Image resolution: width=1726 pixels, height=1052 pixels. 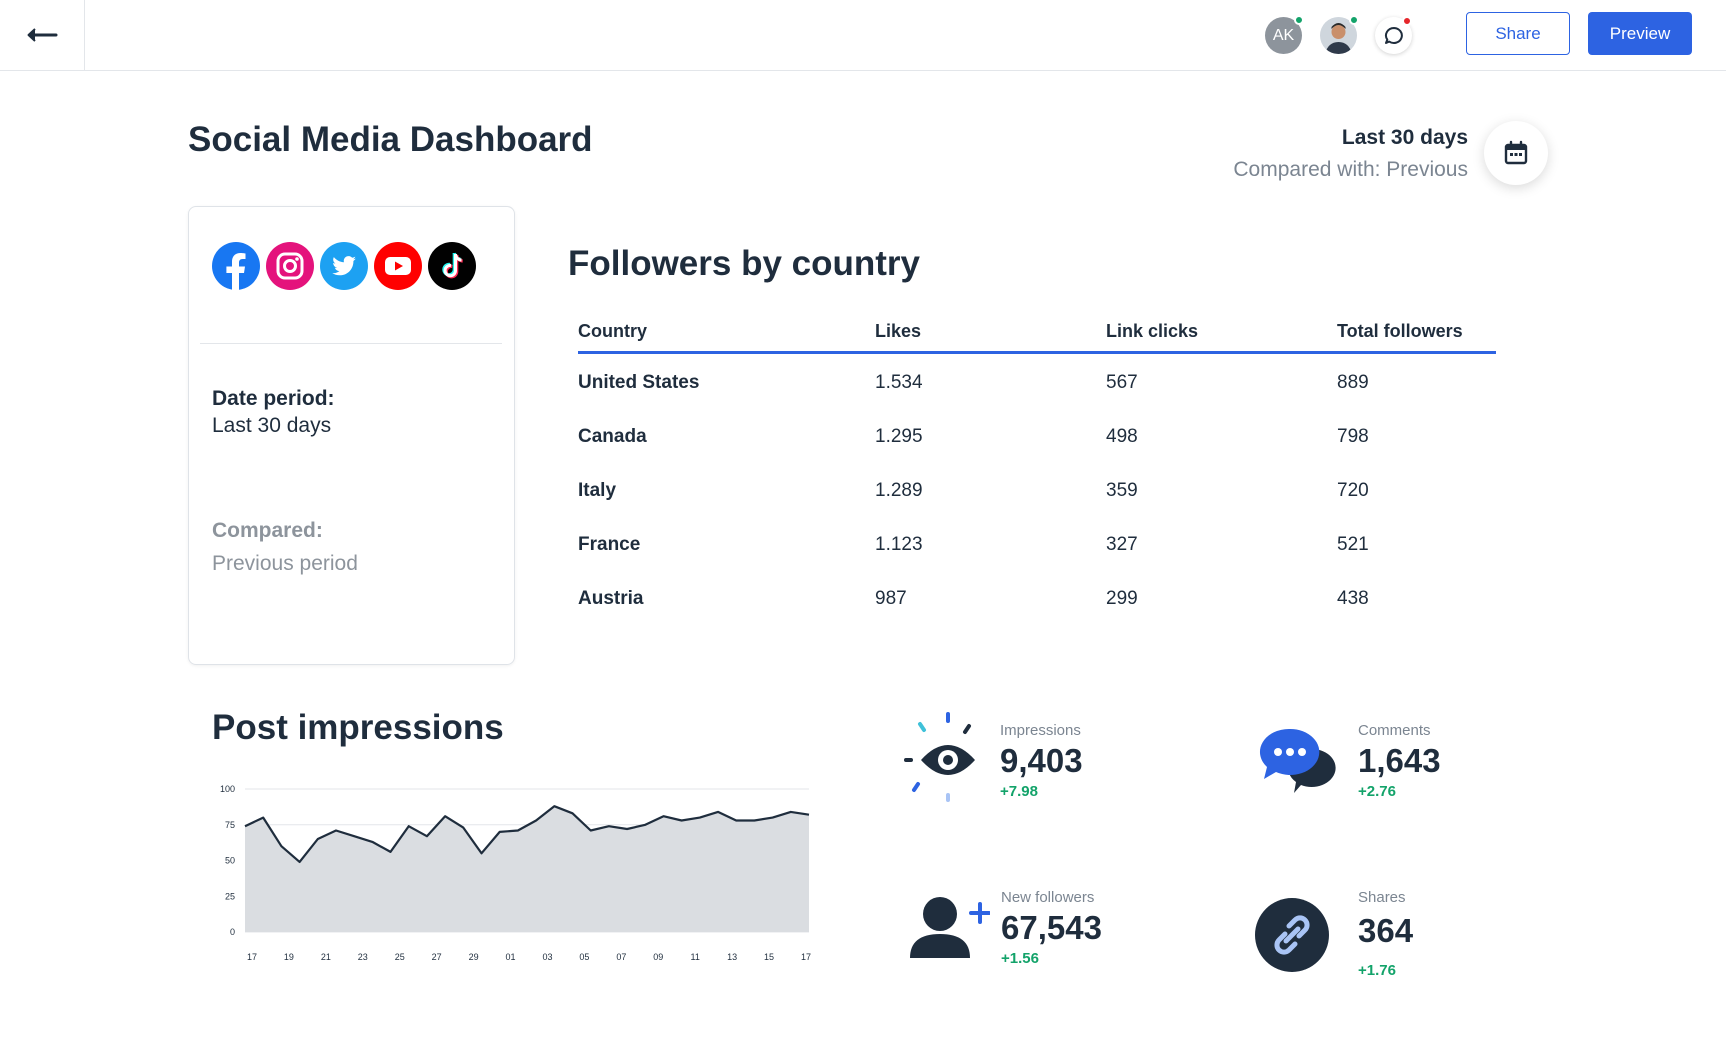 I want to click on x-tick-label: 01, so click(x=511, y=957).